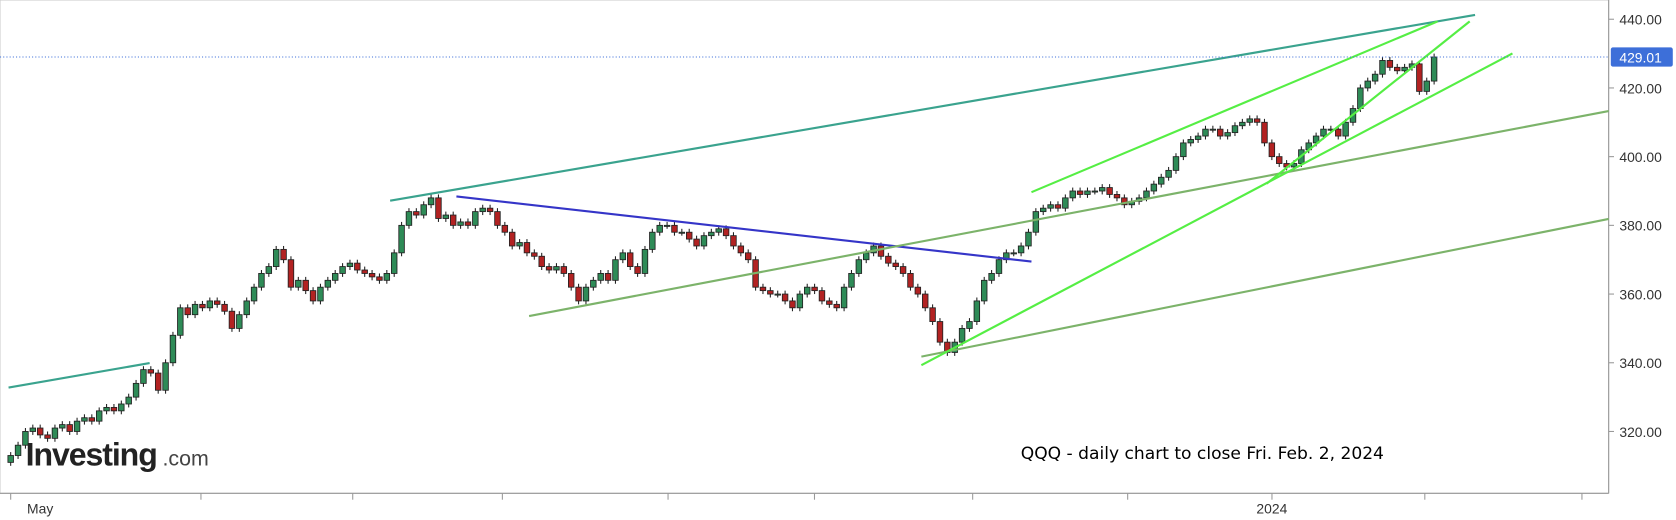 The width and height of the screenshot is (1676, 520). I want to click on y-tick-label: 380.00, so click(1640, 226).